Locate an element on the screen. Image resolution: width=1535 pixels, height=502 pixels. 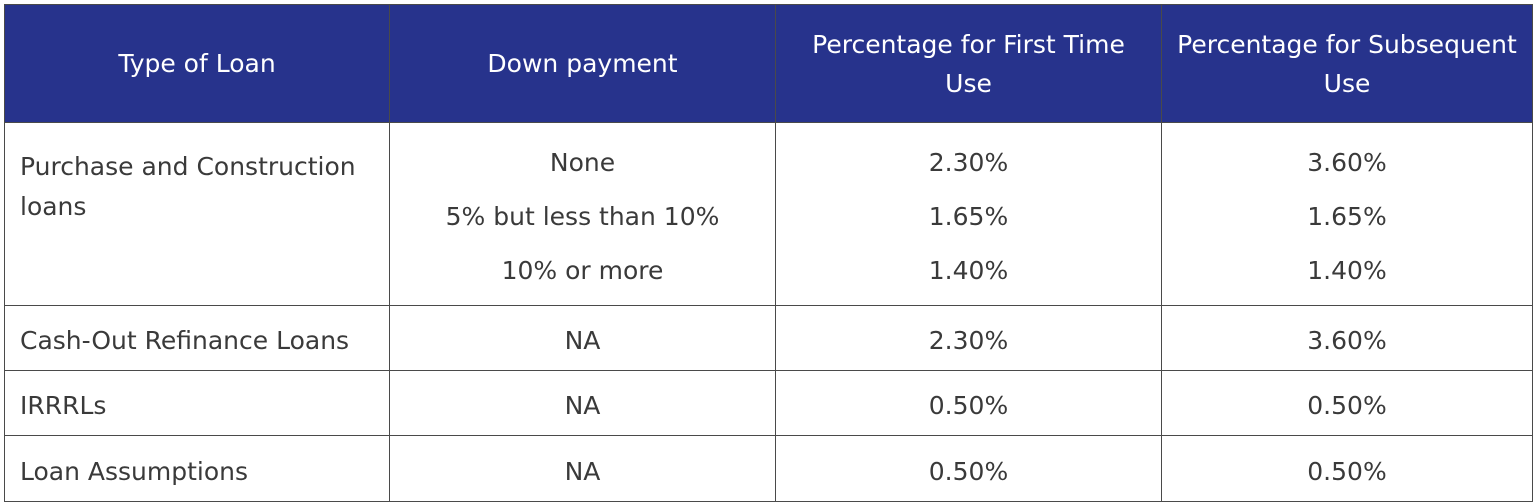
first-time-cell: 2.30% is located at coordinates (968, 338).